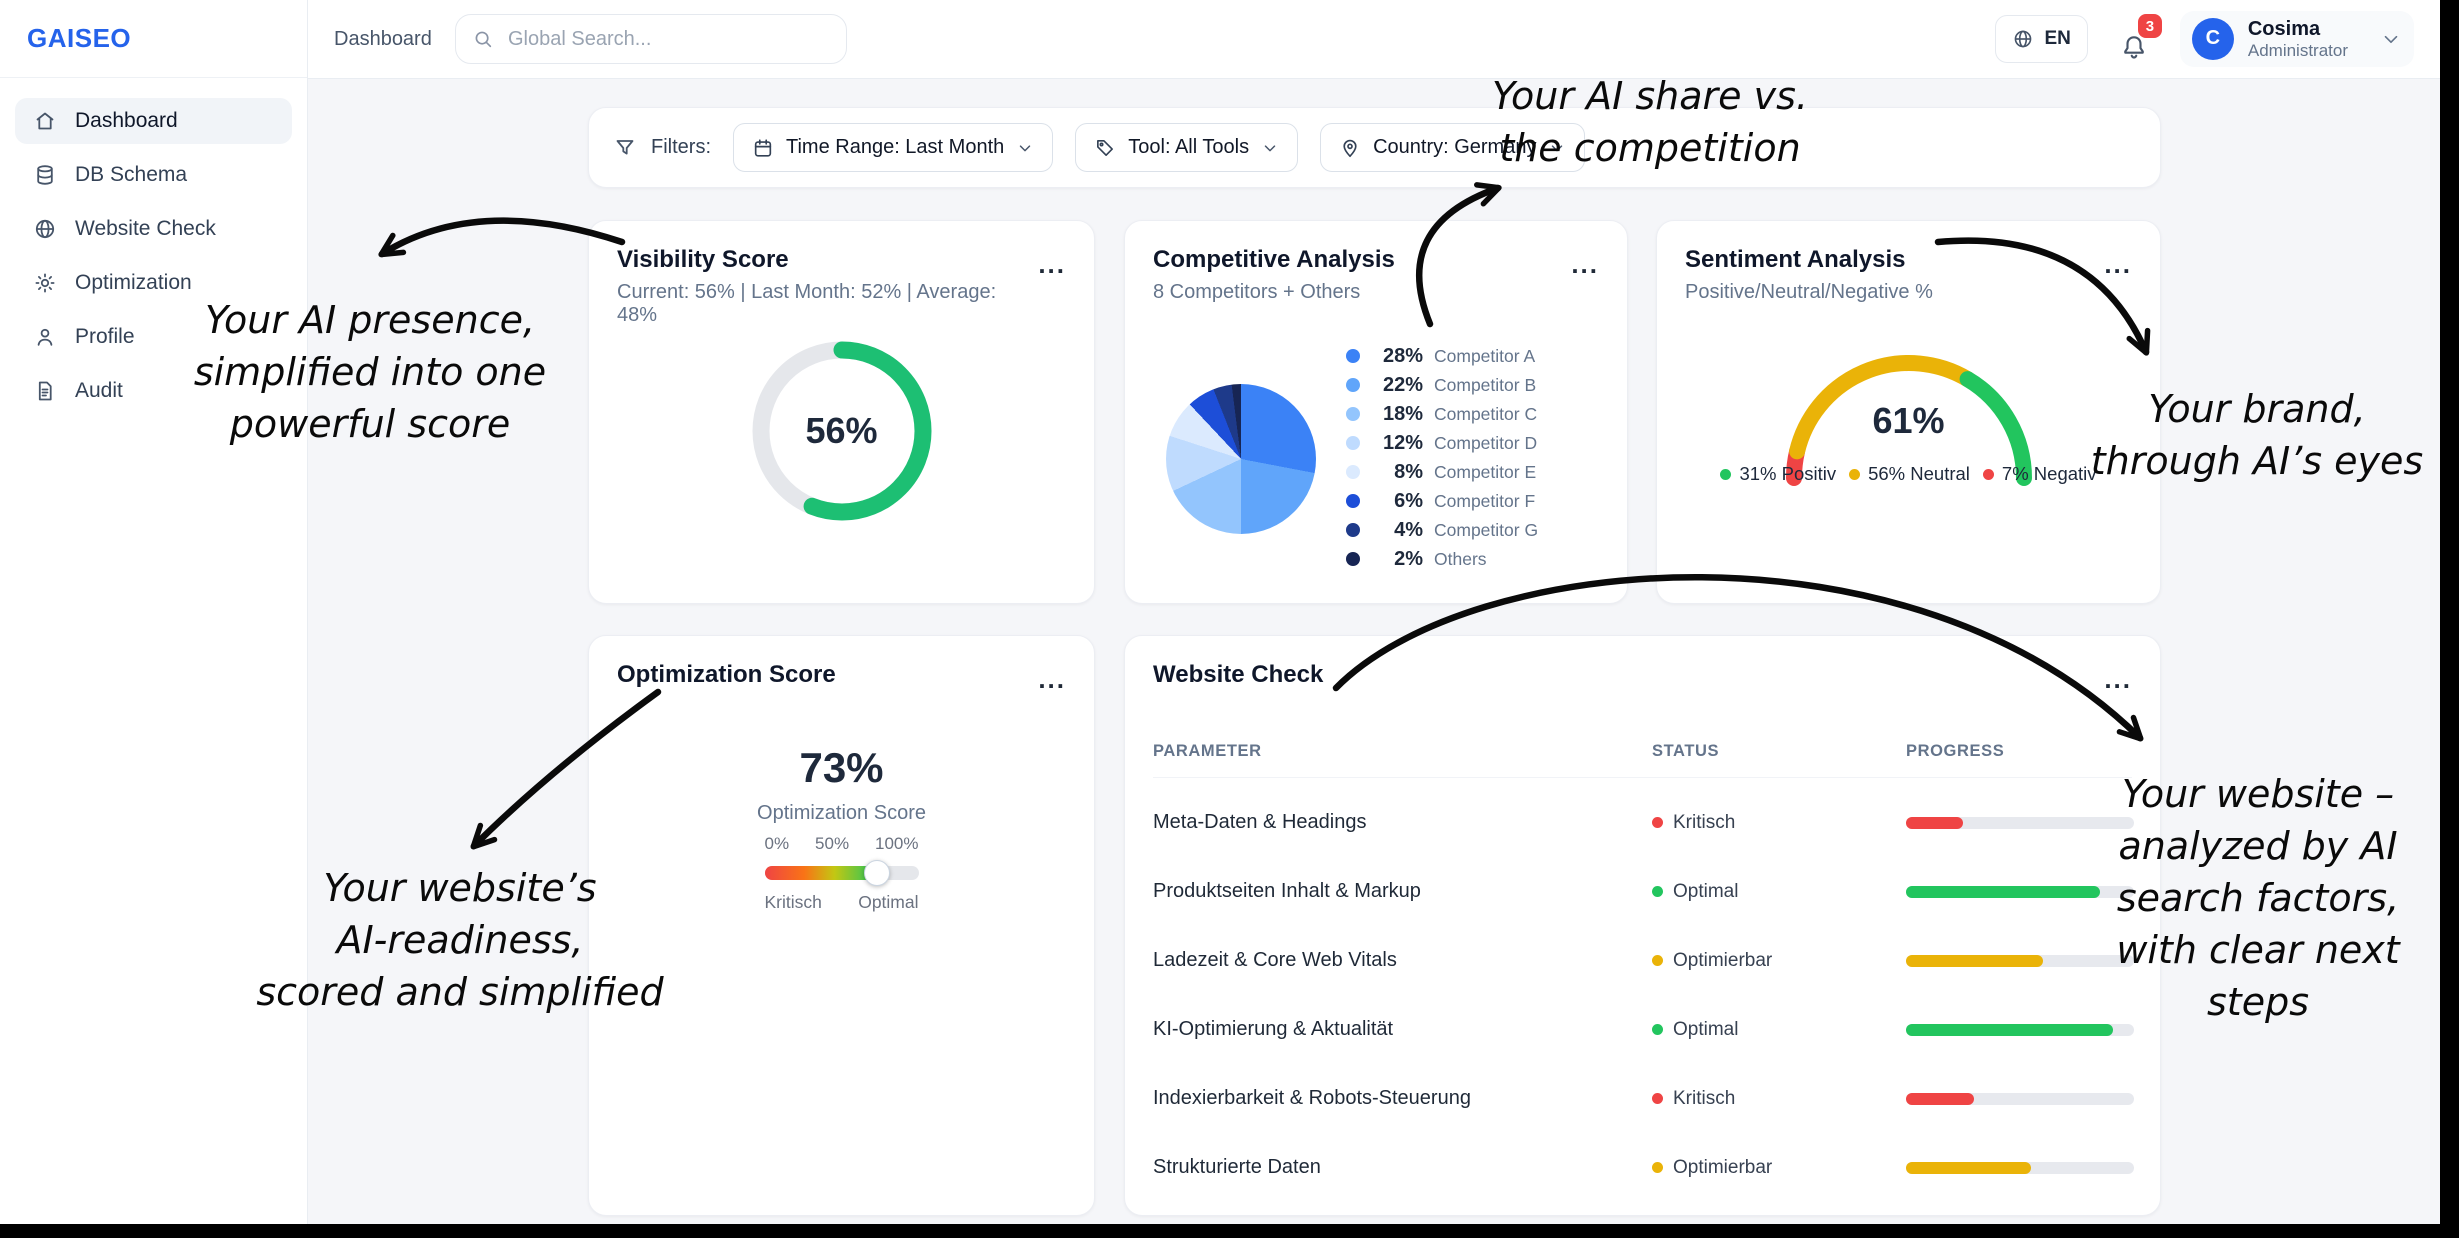  I want to click on sidebar-item-db-schema: DB Schema, so click(153, 175).